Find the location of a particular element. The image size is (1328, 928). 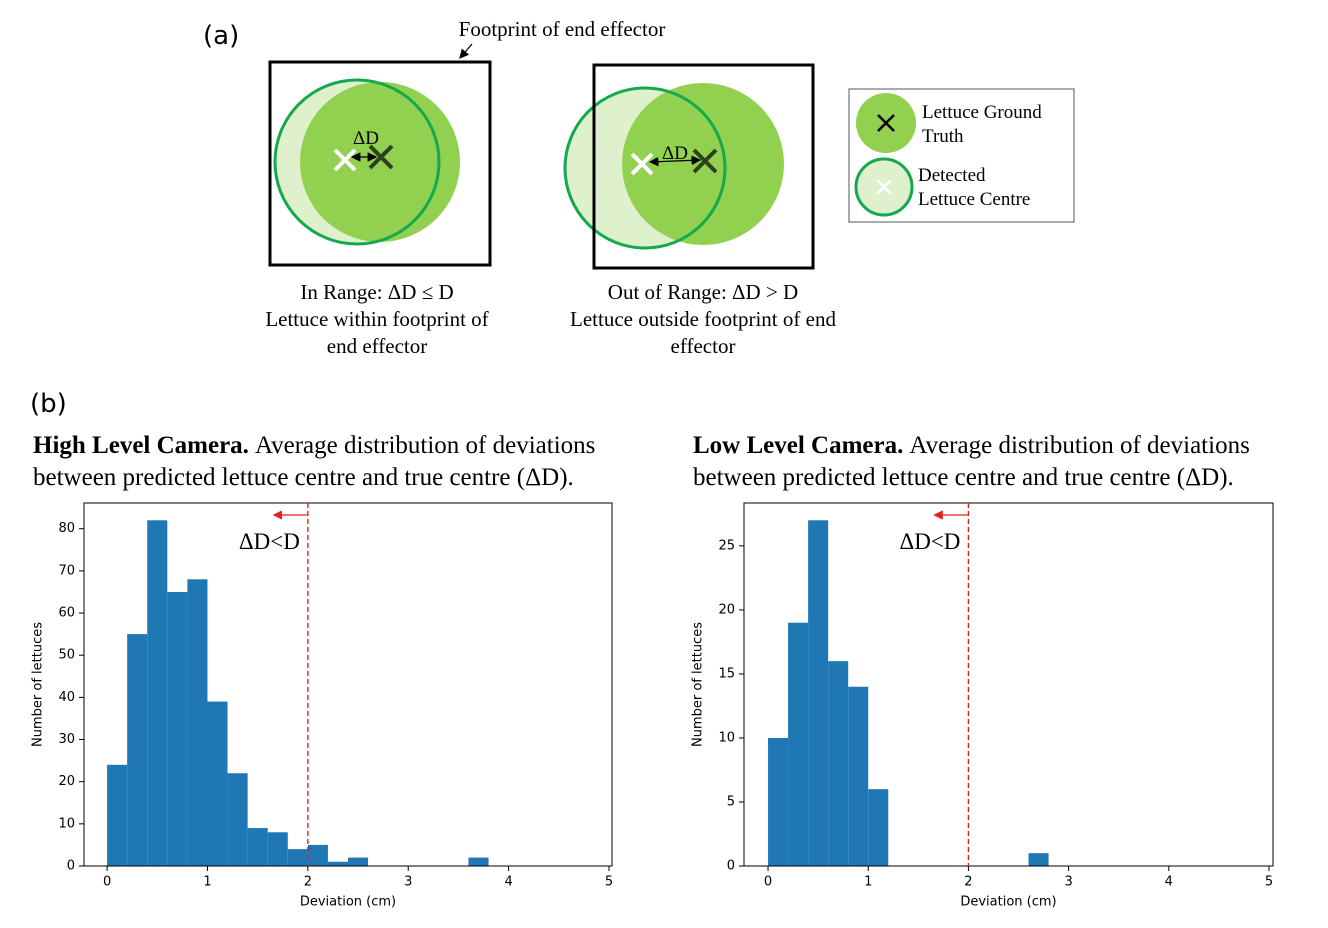

delta-arrow is located at coordinates (675, 161).